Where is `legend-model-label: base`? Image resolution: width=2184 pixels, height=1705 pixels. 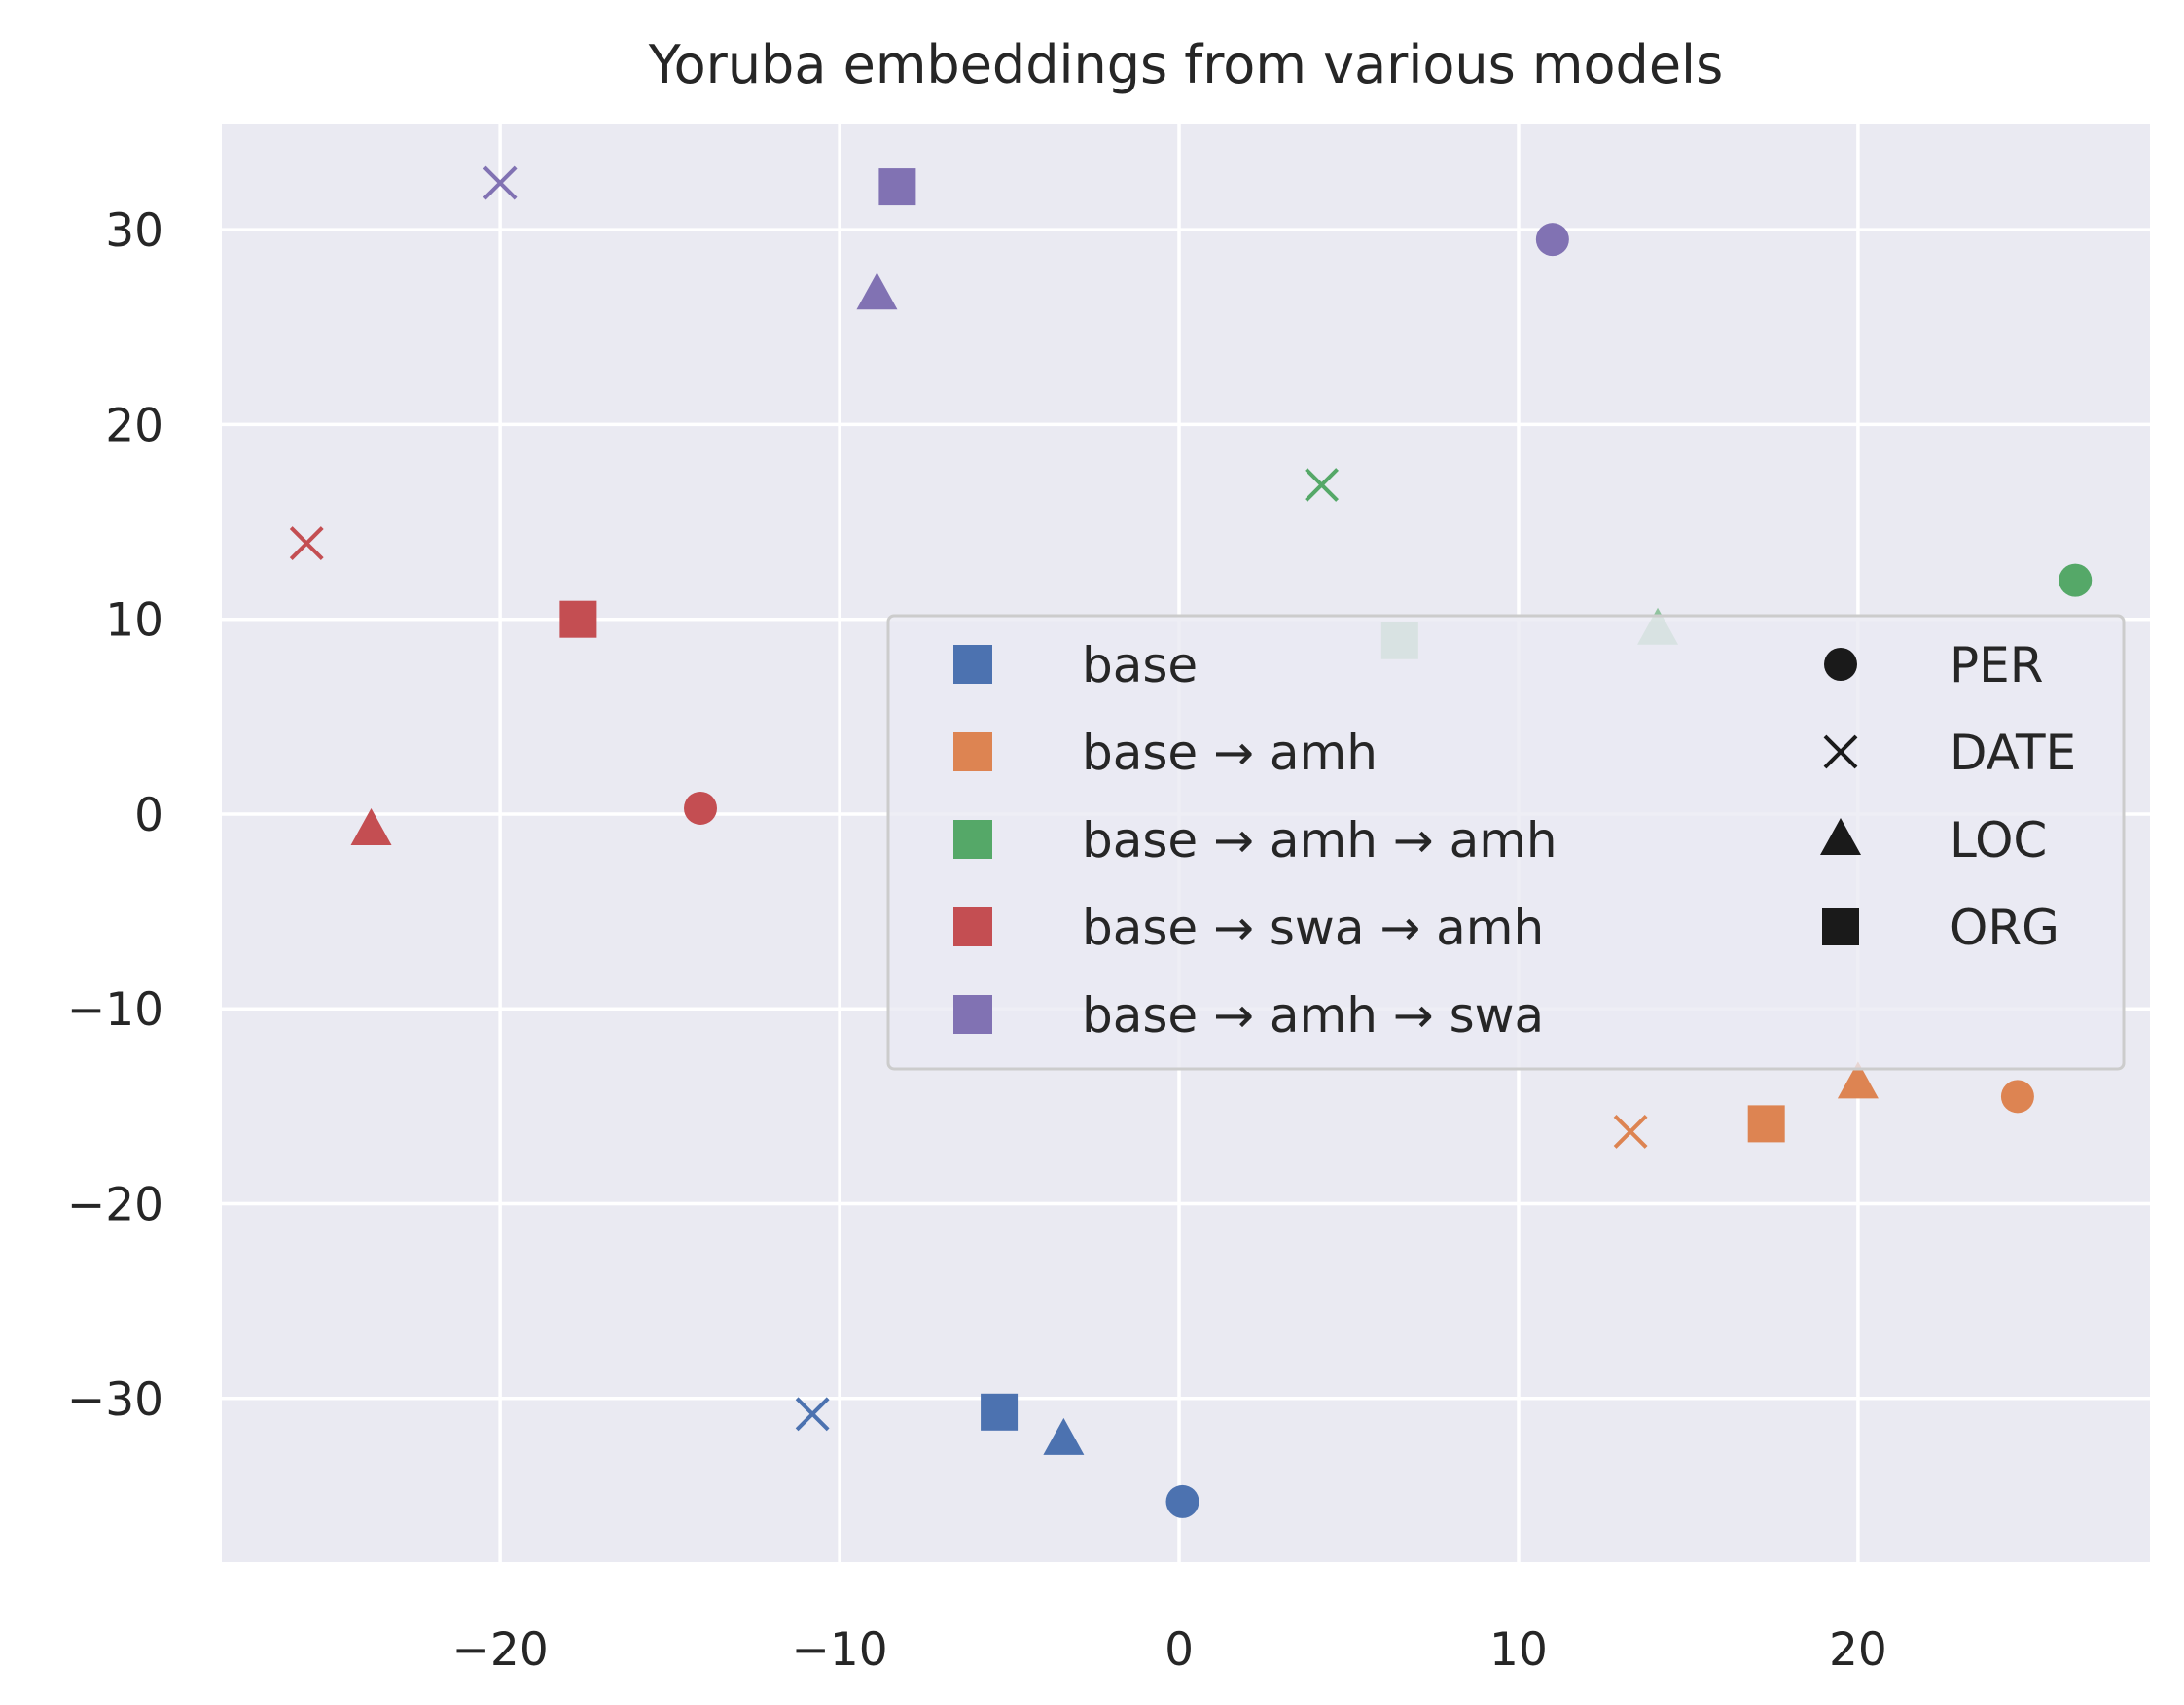
legend-model-label: base is located at coordinates (1140, 665).